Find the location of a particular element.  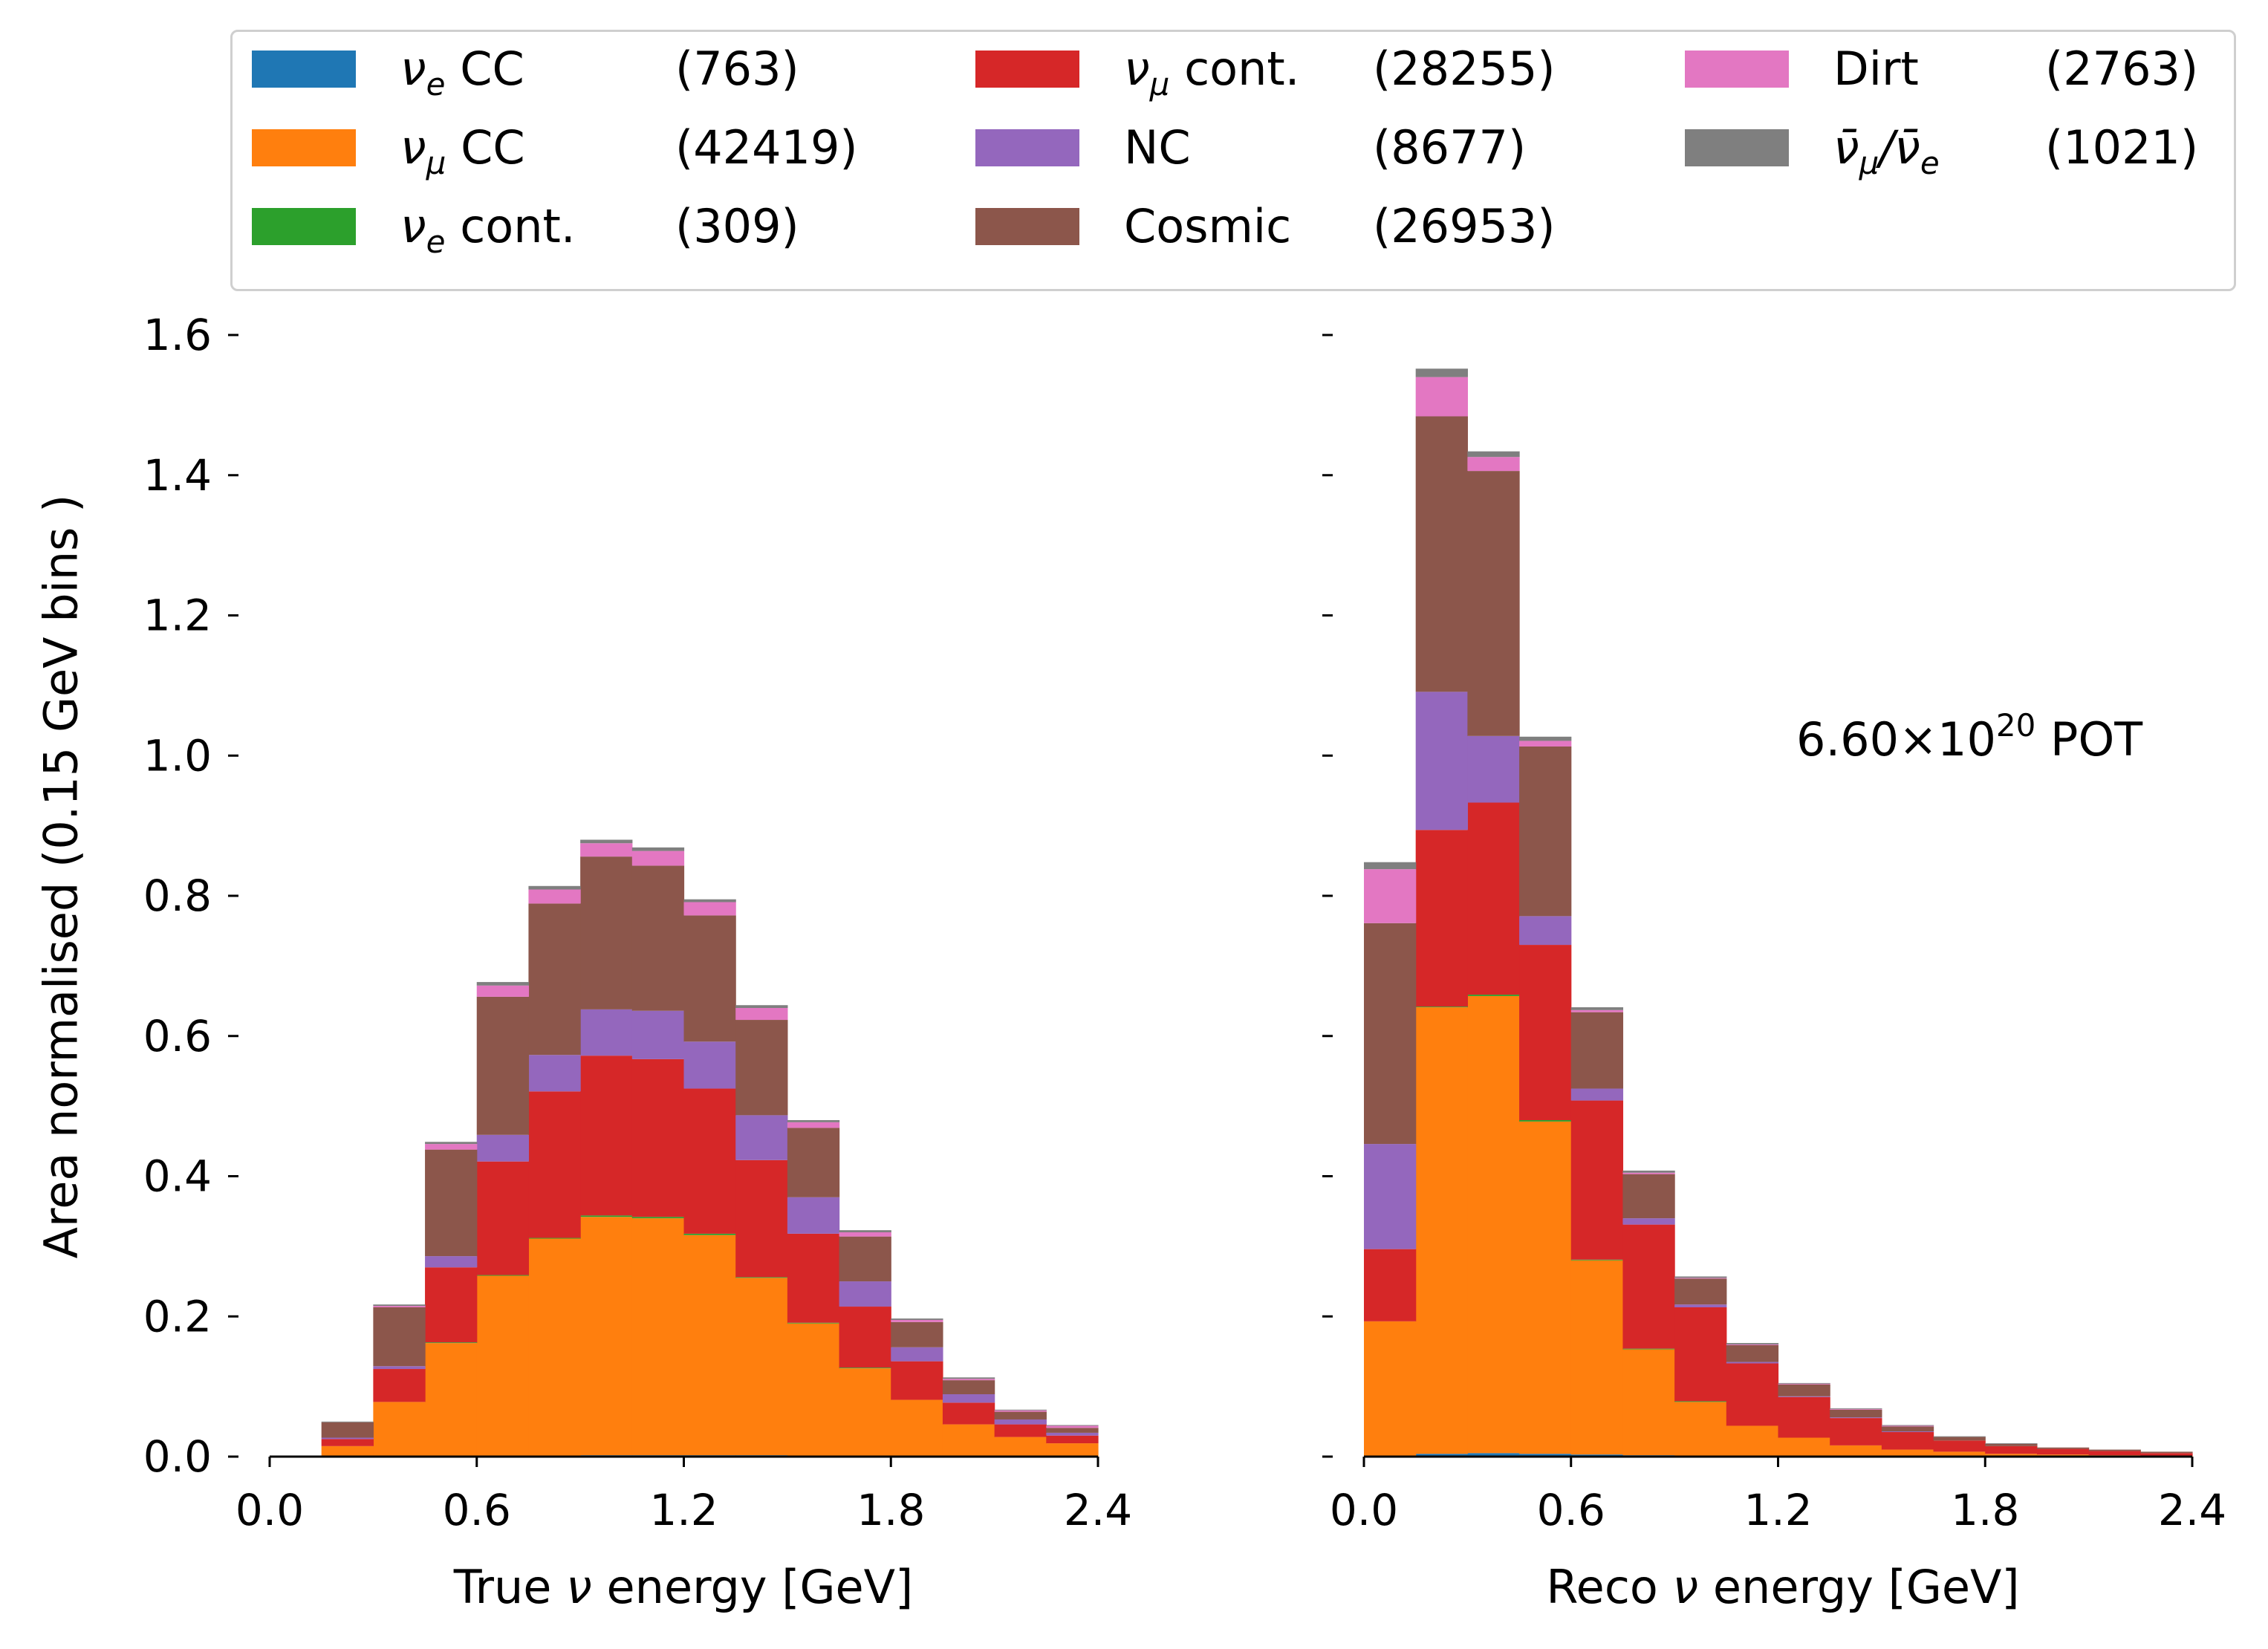

legend-subscript: e is located at coordinates (1930, 163).